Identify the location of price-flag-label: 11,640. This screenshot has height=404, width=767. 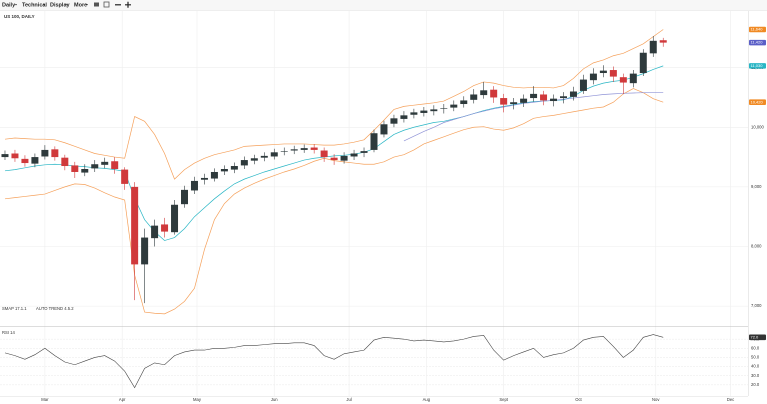
(757, 29).